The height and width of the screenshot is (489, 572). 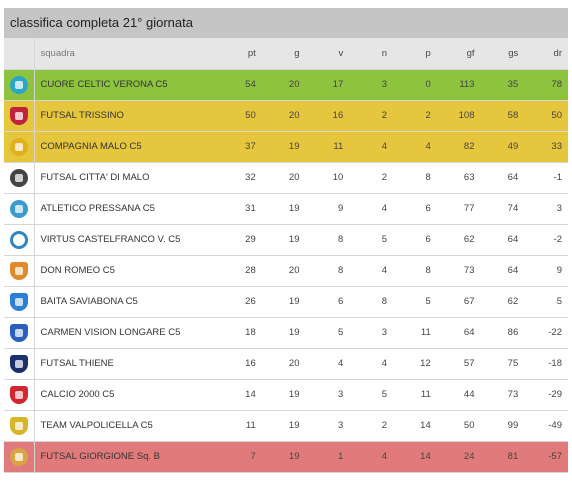 I want to click on stat-pt: 31, so click(x=240, y=209).